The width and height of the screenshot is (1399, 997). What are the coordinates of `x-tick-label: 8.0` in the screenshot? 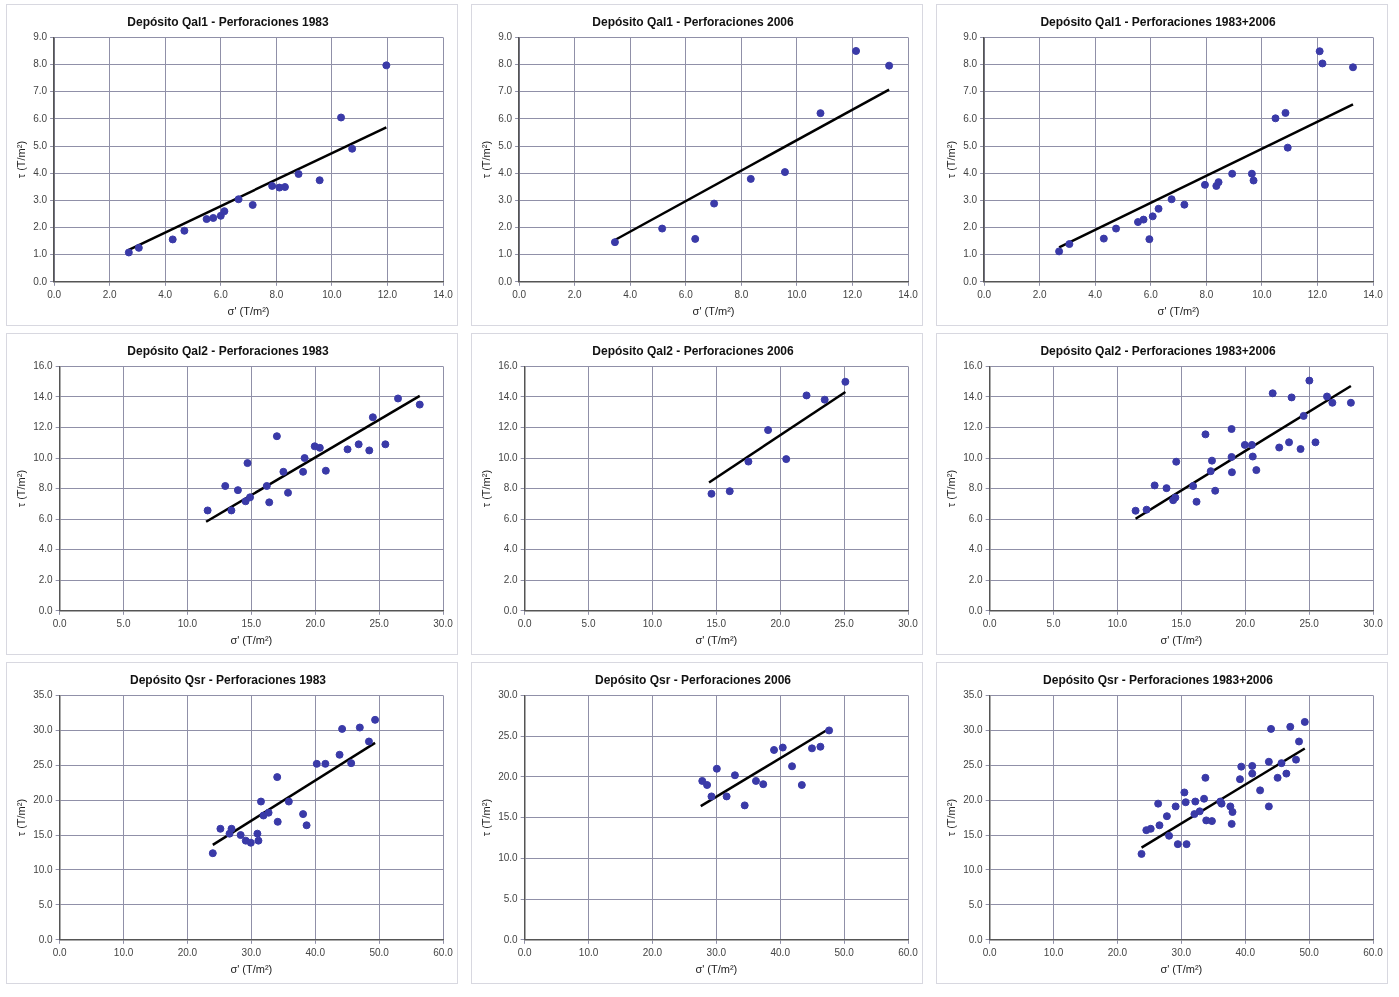 It's located at (741, 294).